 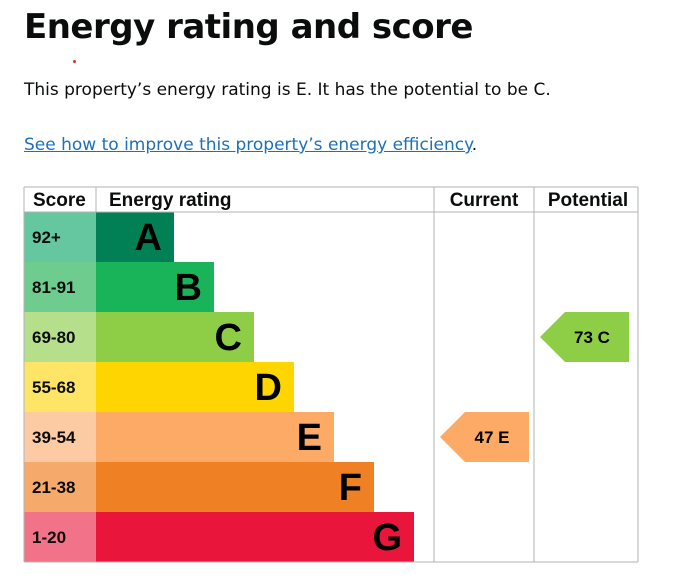 What do you see at coordinates (53, 287) in the screenshot?
I see `score-range-b: 81-91` at bounding box center [53, 287].